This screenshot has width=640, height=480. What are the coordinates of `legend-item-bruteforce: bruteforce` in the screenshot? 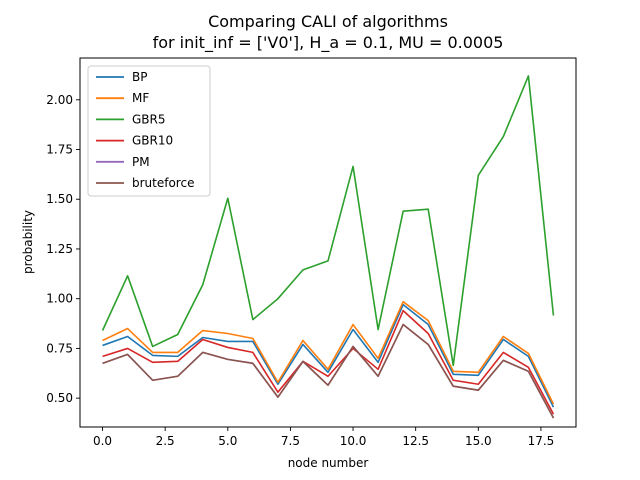 It's located at (145, 183).